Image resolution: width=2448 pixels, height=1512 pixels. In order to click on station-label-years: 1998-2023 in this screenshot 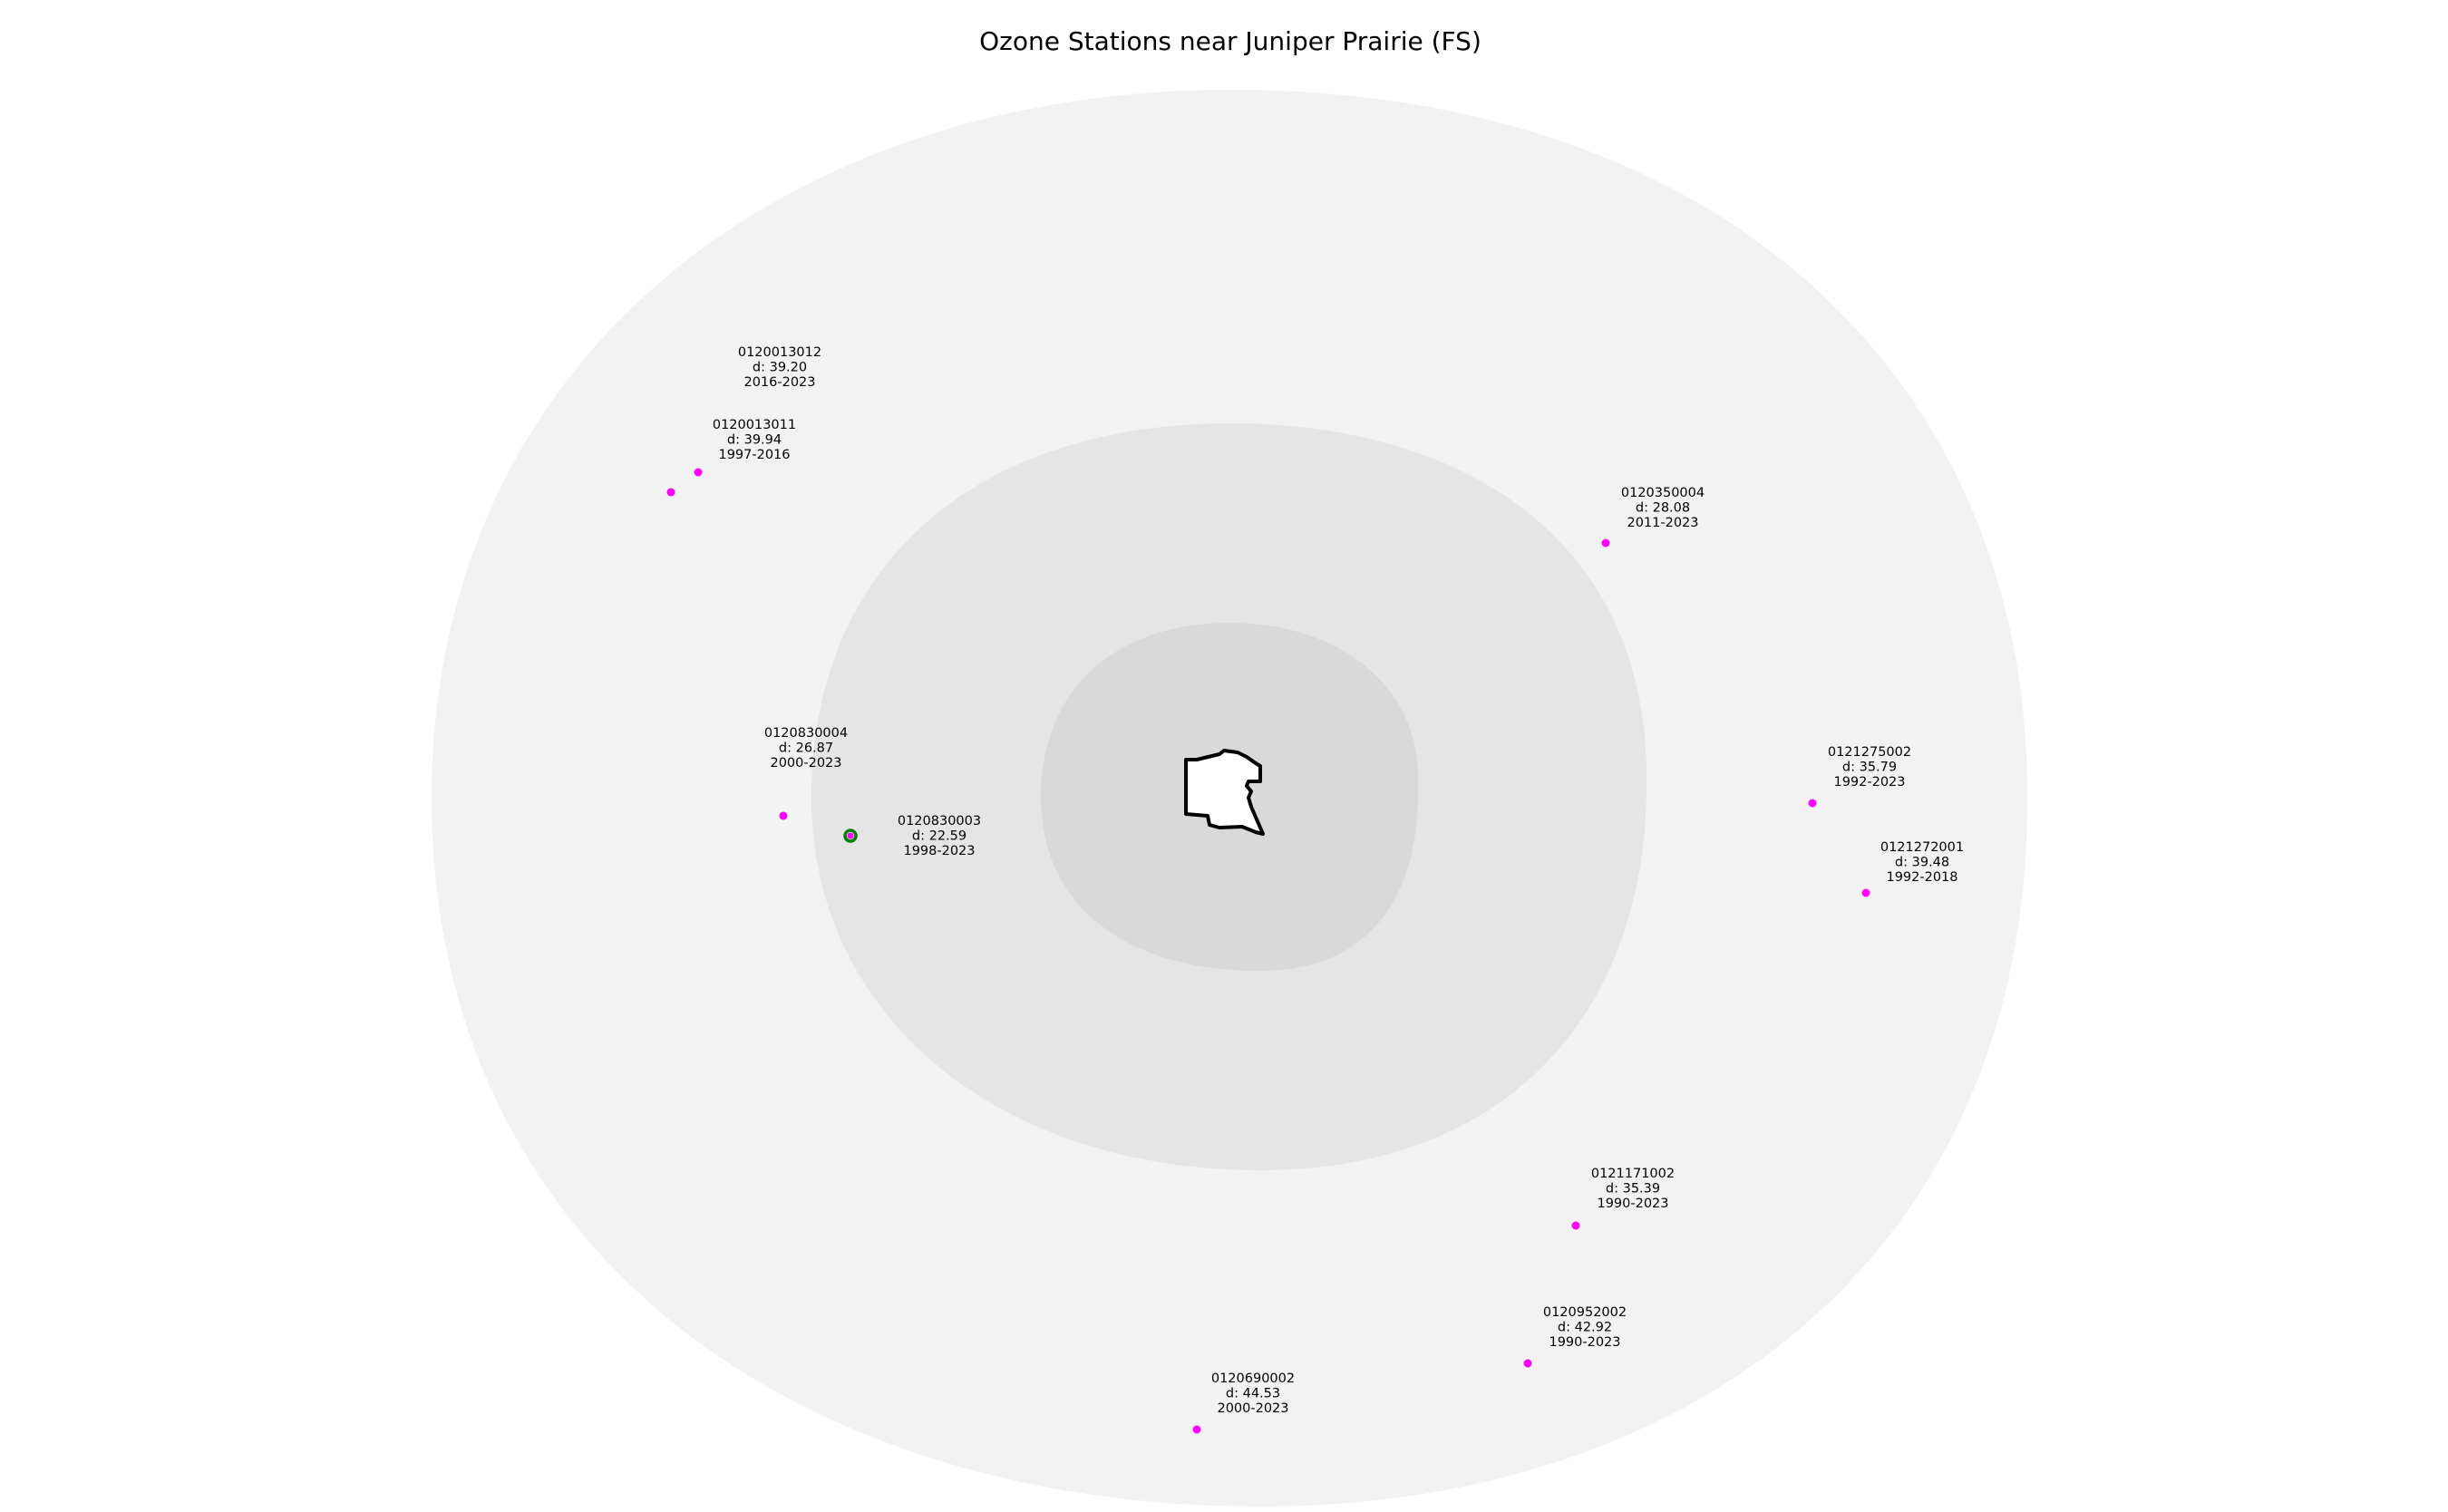, I will do `click(939, 851)`.